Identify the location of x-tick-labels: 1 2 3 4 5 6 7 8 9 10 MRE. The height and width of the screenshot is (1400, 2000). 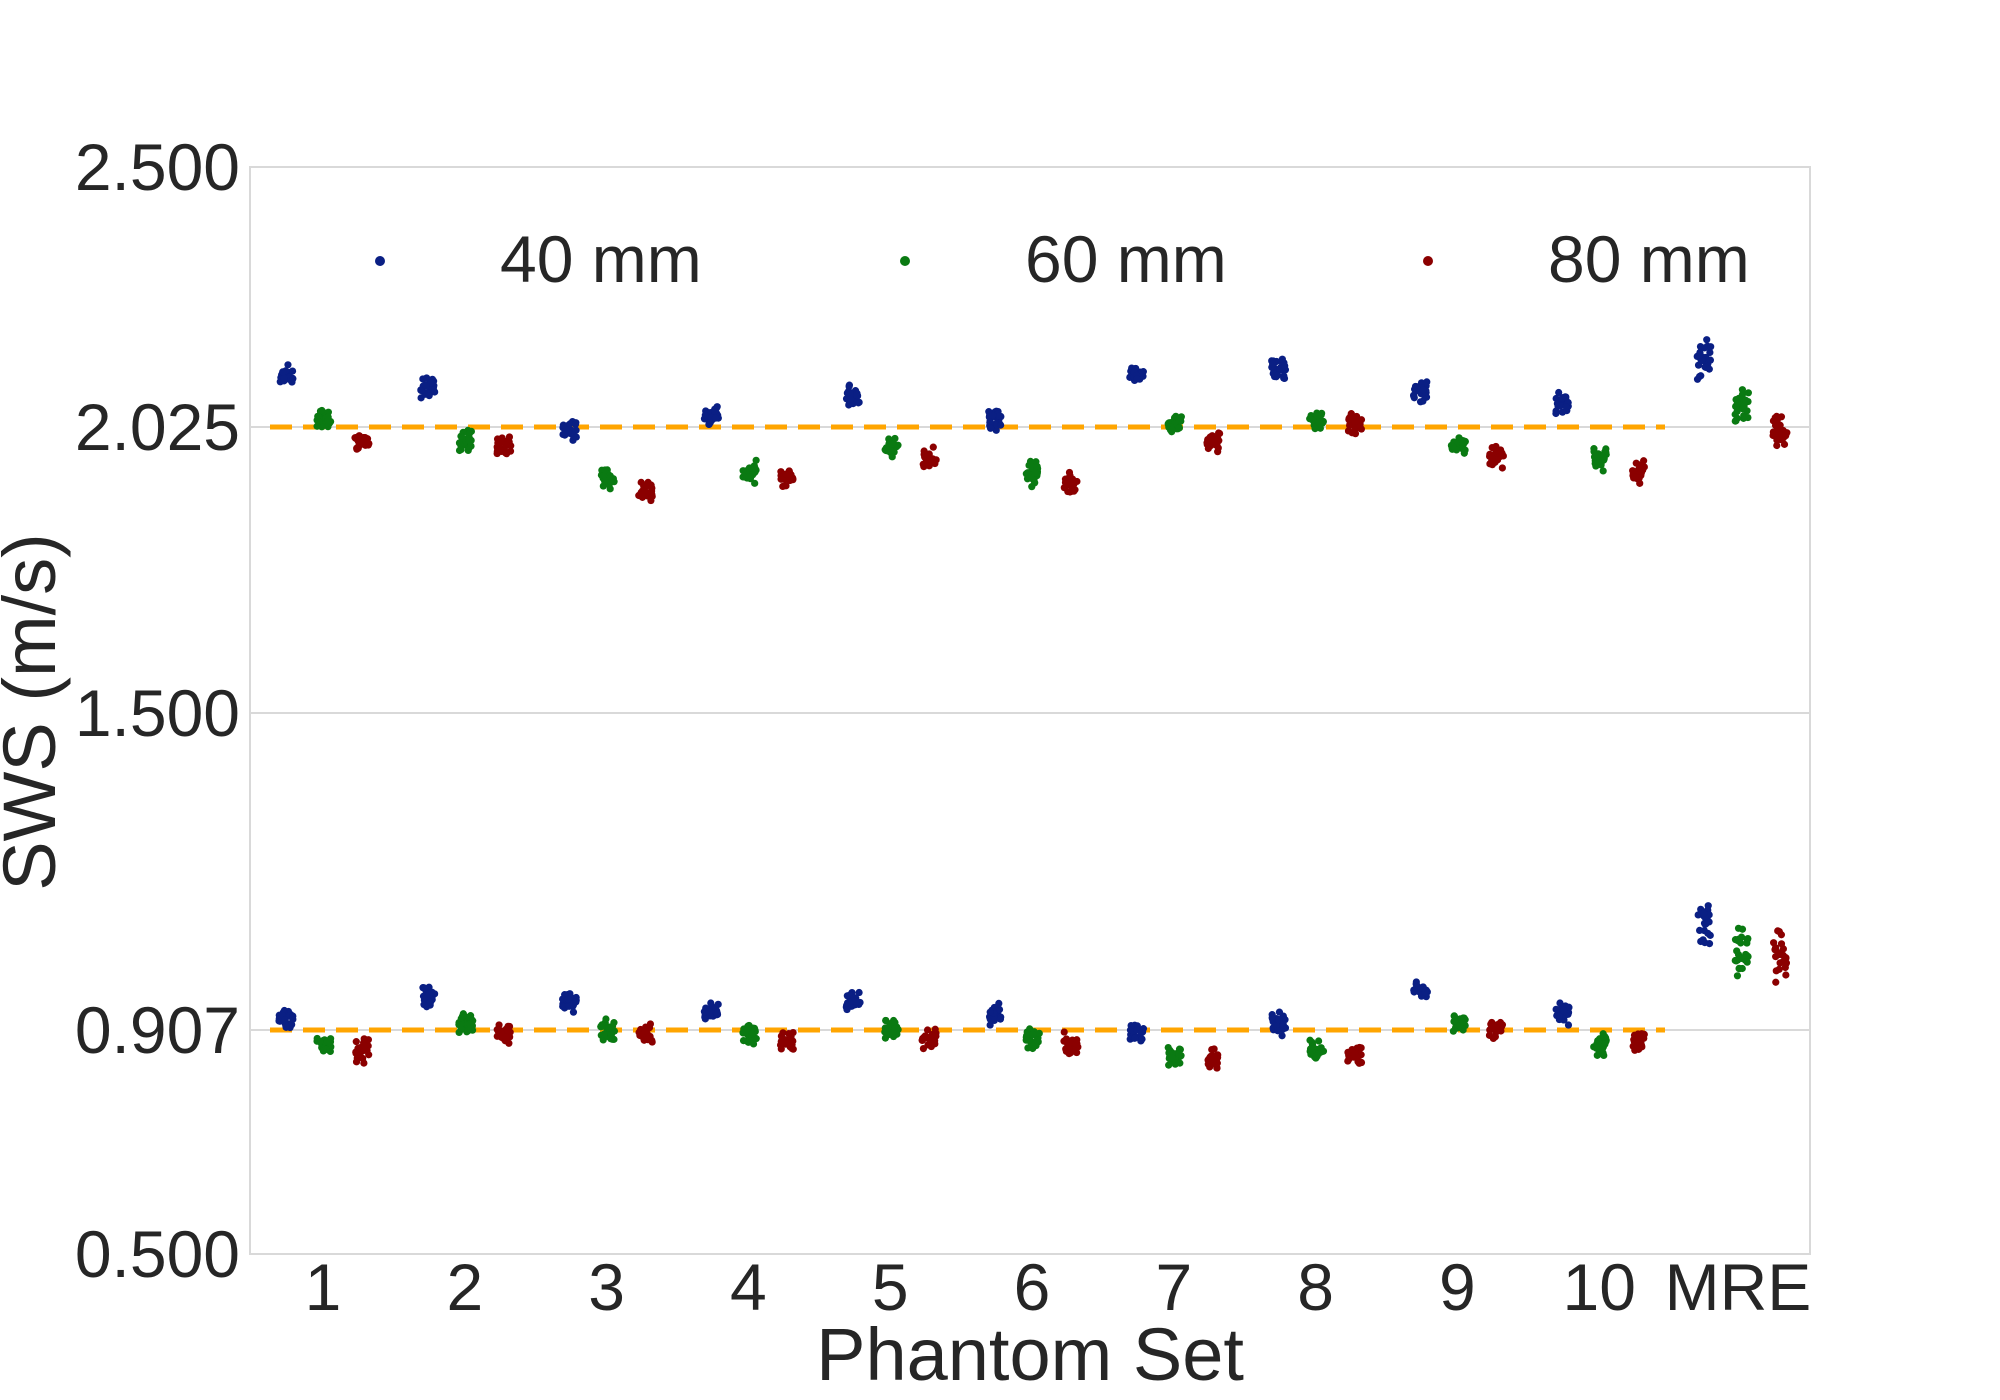
(1058, 1287).